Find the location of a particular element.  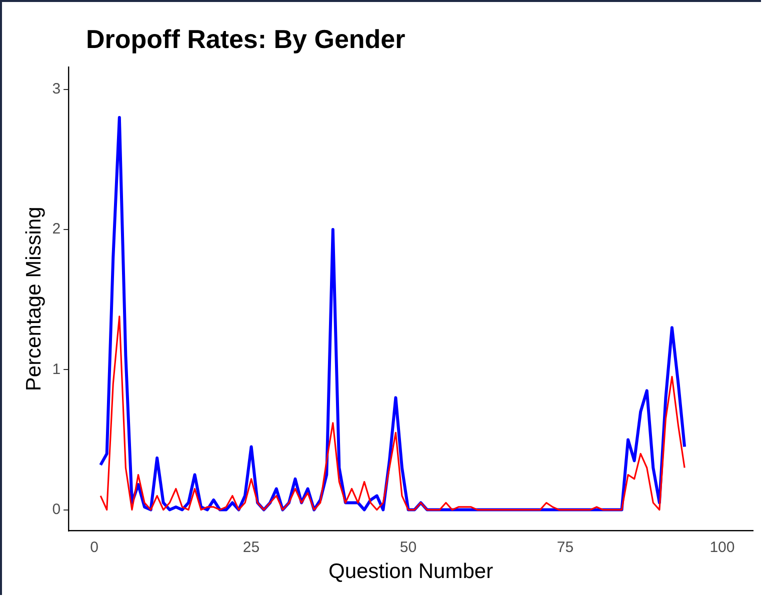

x-axis-title: Question Number is located at coordinates (411, 572).